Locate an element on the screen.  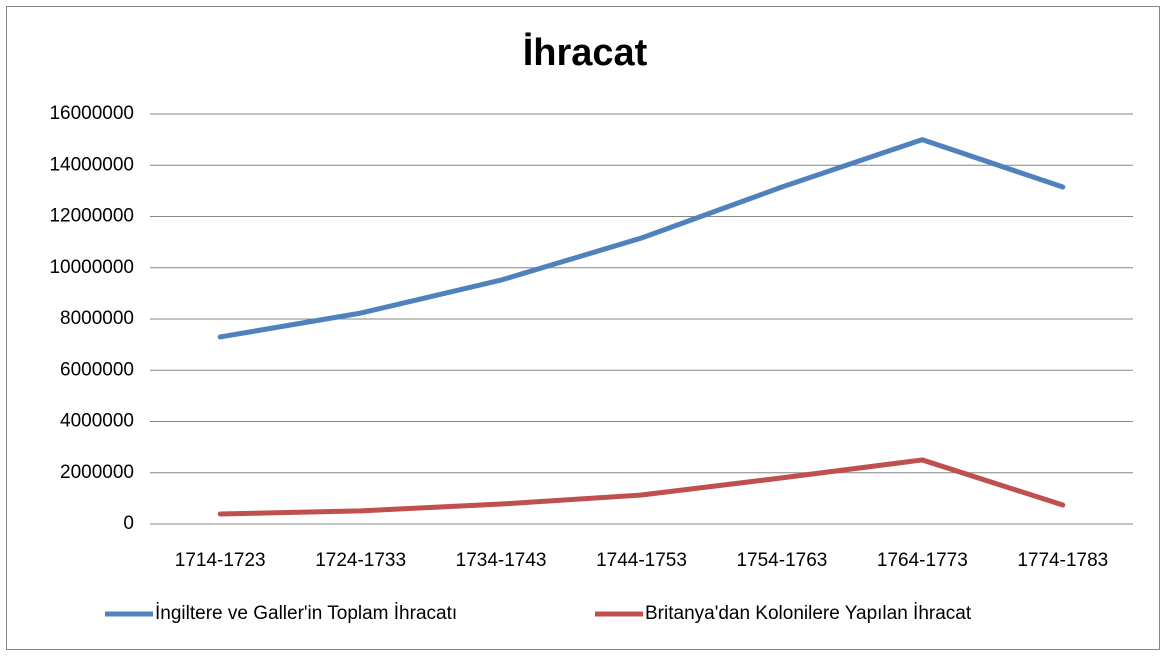
legend-label: İngiltere ve Galler'in Toplam İhracatı is located at coordinates (306, 613).